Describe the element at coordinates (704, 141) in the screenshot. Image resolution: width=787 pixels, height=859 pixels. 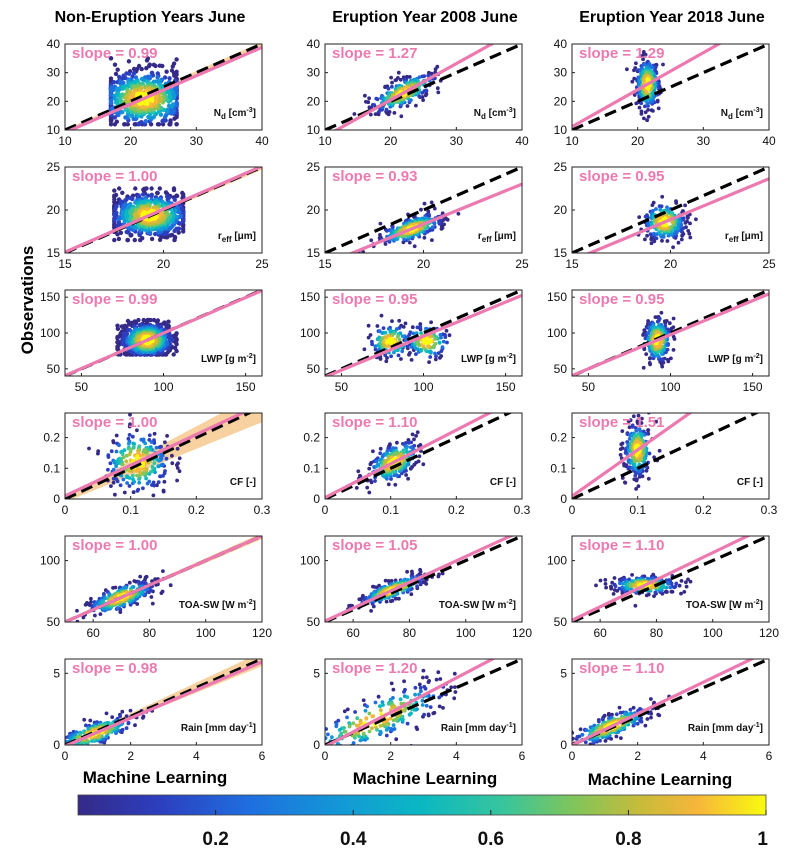
I see `x-tick-label: 30` at that location.